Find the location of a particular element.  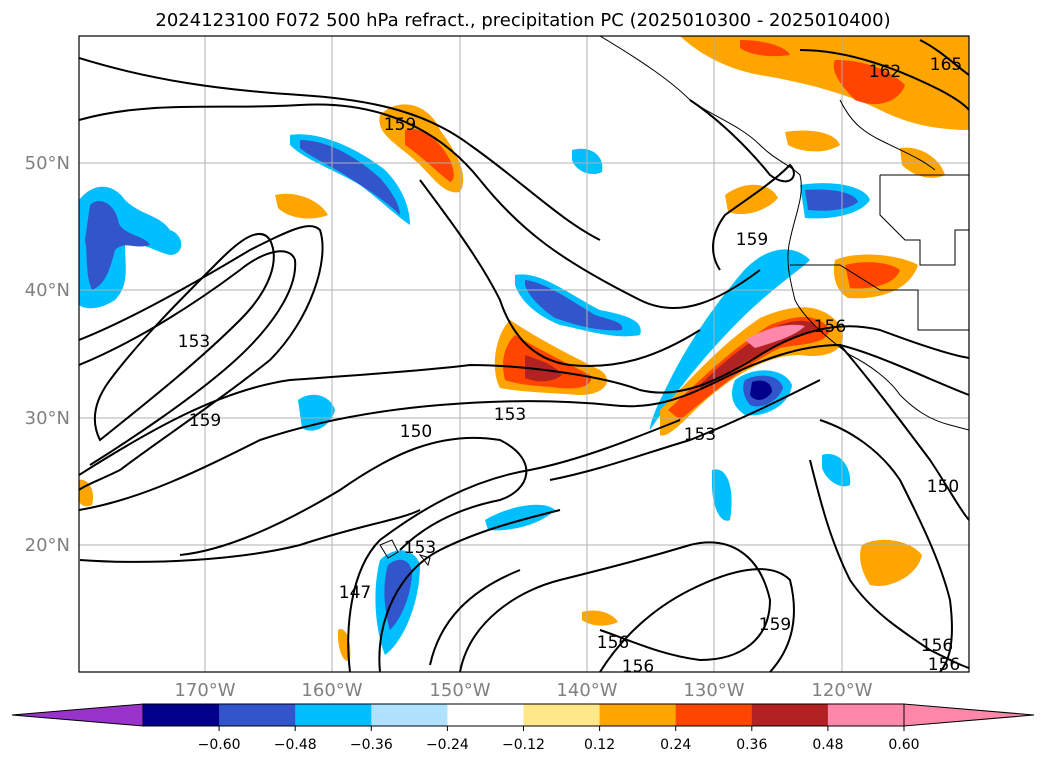

lon-label: 140°W is located at coordinates (586, 690).